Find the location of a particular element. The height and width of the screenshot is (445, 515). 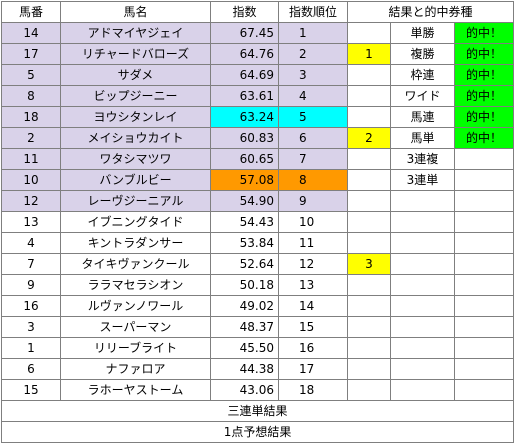

index-rank: 6 is located at coordinates (313, 138).